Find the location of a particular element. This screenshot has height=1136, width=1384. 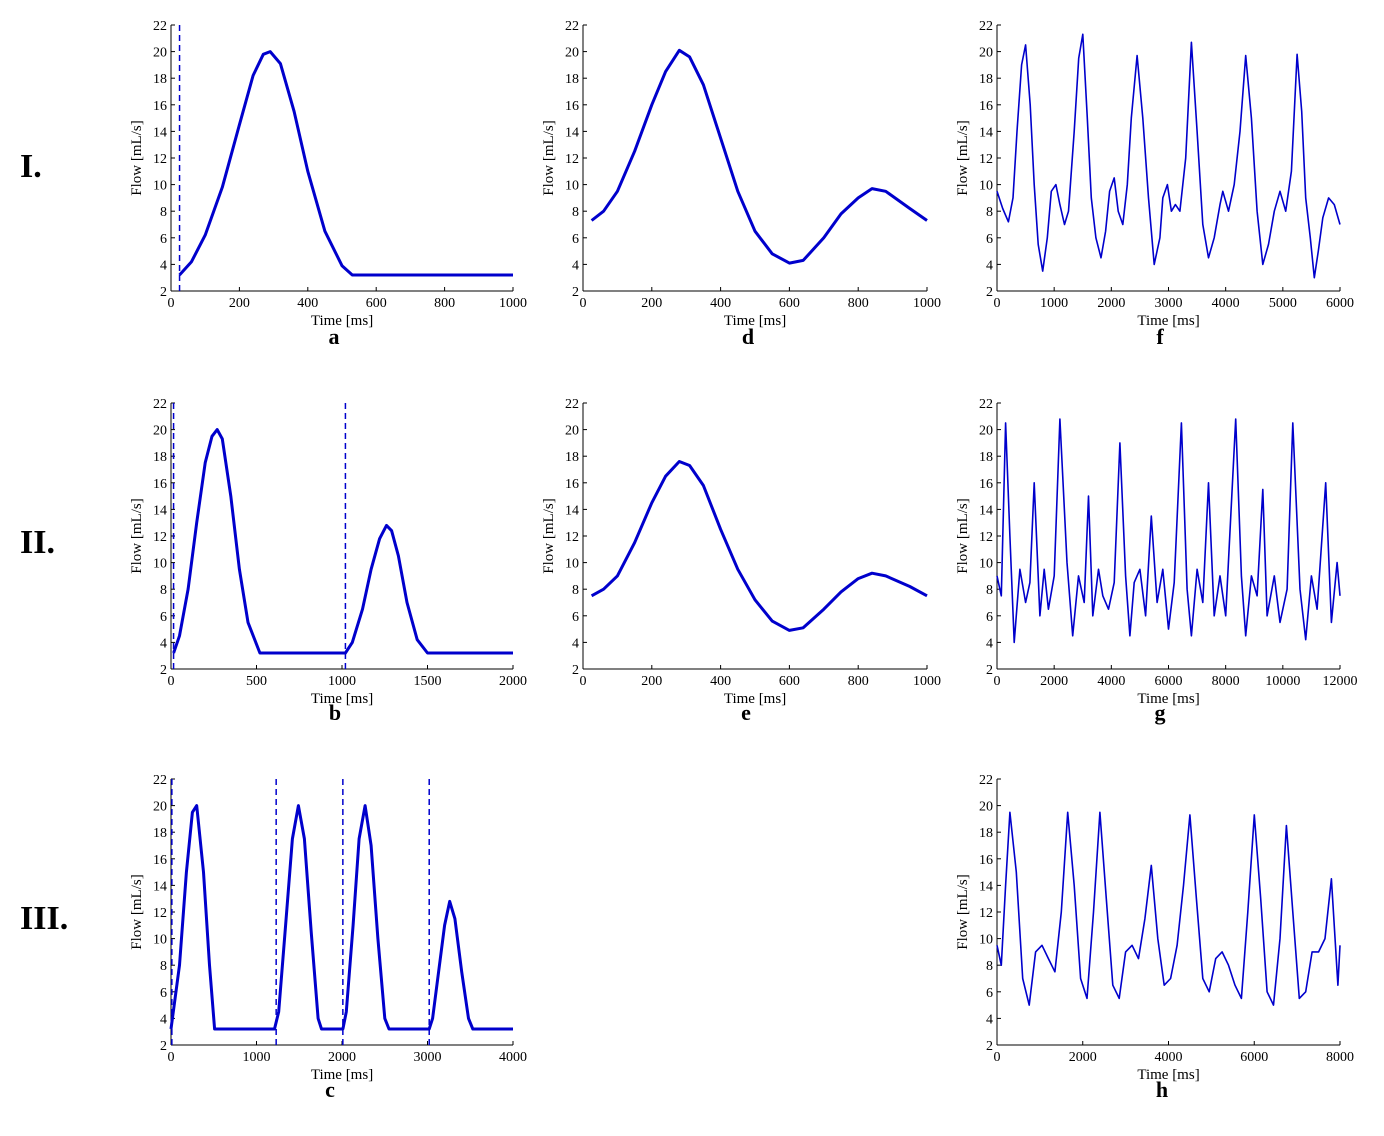

panel-label-a: a is located at coordinates (334, 336).